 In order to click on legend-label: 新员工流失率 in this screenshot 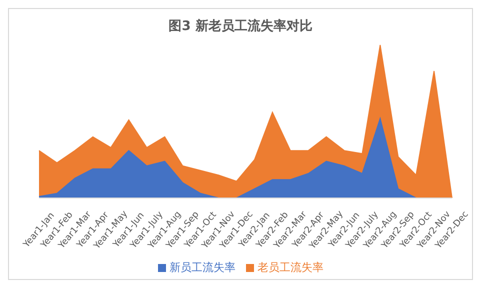, I will do `click(203, 267)`.